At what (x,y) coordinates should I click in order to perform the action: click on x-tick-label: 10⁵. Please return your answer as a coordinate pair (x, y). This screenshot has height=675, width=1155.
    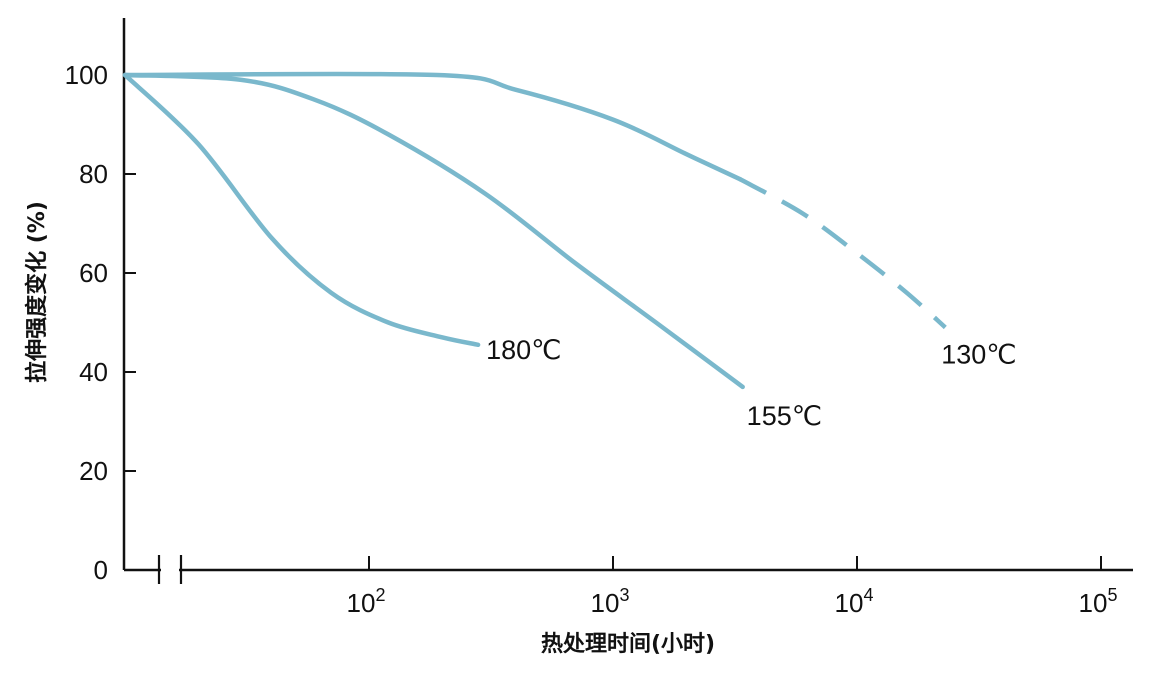
    Looking at the image, I should click on (1098, 601).